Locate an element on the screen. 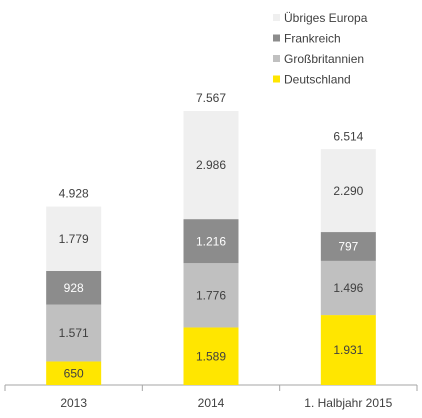  data-label: 650 is located at coordinates (74, 373).